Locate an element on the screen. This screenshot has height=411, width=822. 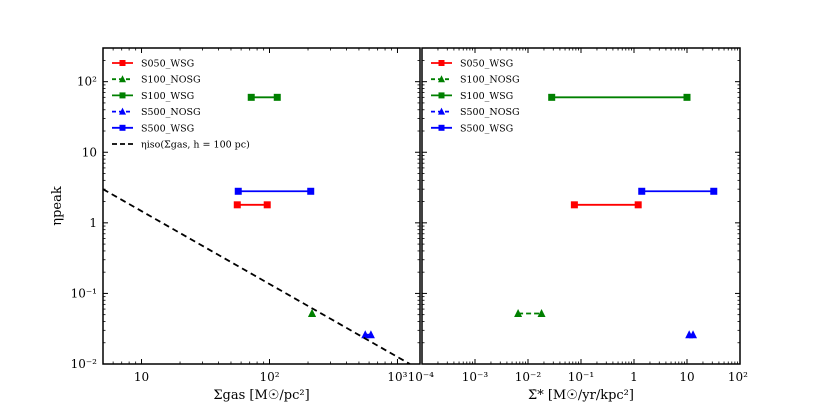
x-tick-label: 10³ is located at coordinates (397, 377).